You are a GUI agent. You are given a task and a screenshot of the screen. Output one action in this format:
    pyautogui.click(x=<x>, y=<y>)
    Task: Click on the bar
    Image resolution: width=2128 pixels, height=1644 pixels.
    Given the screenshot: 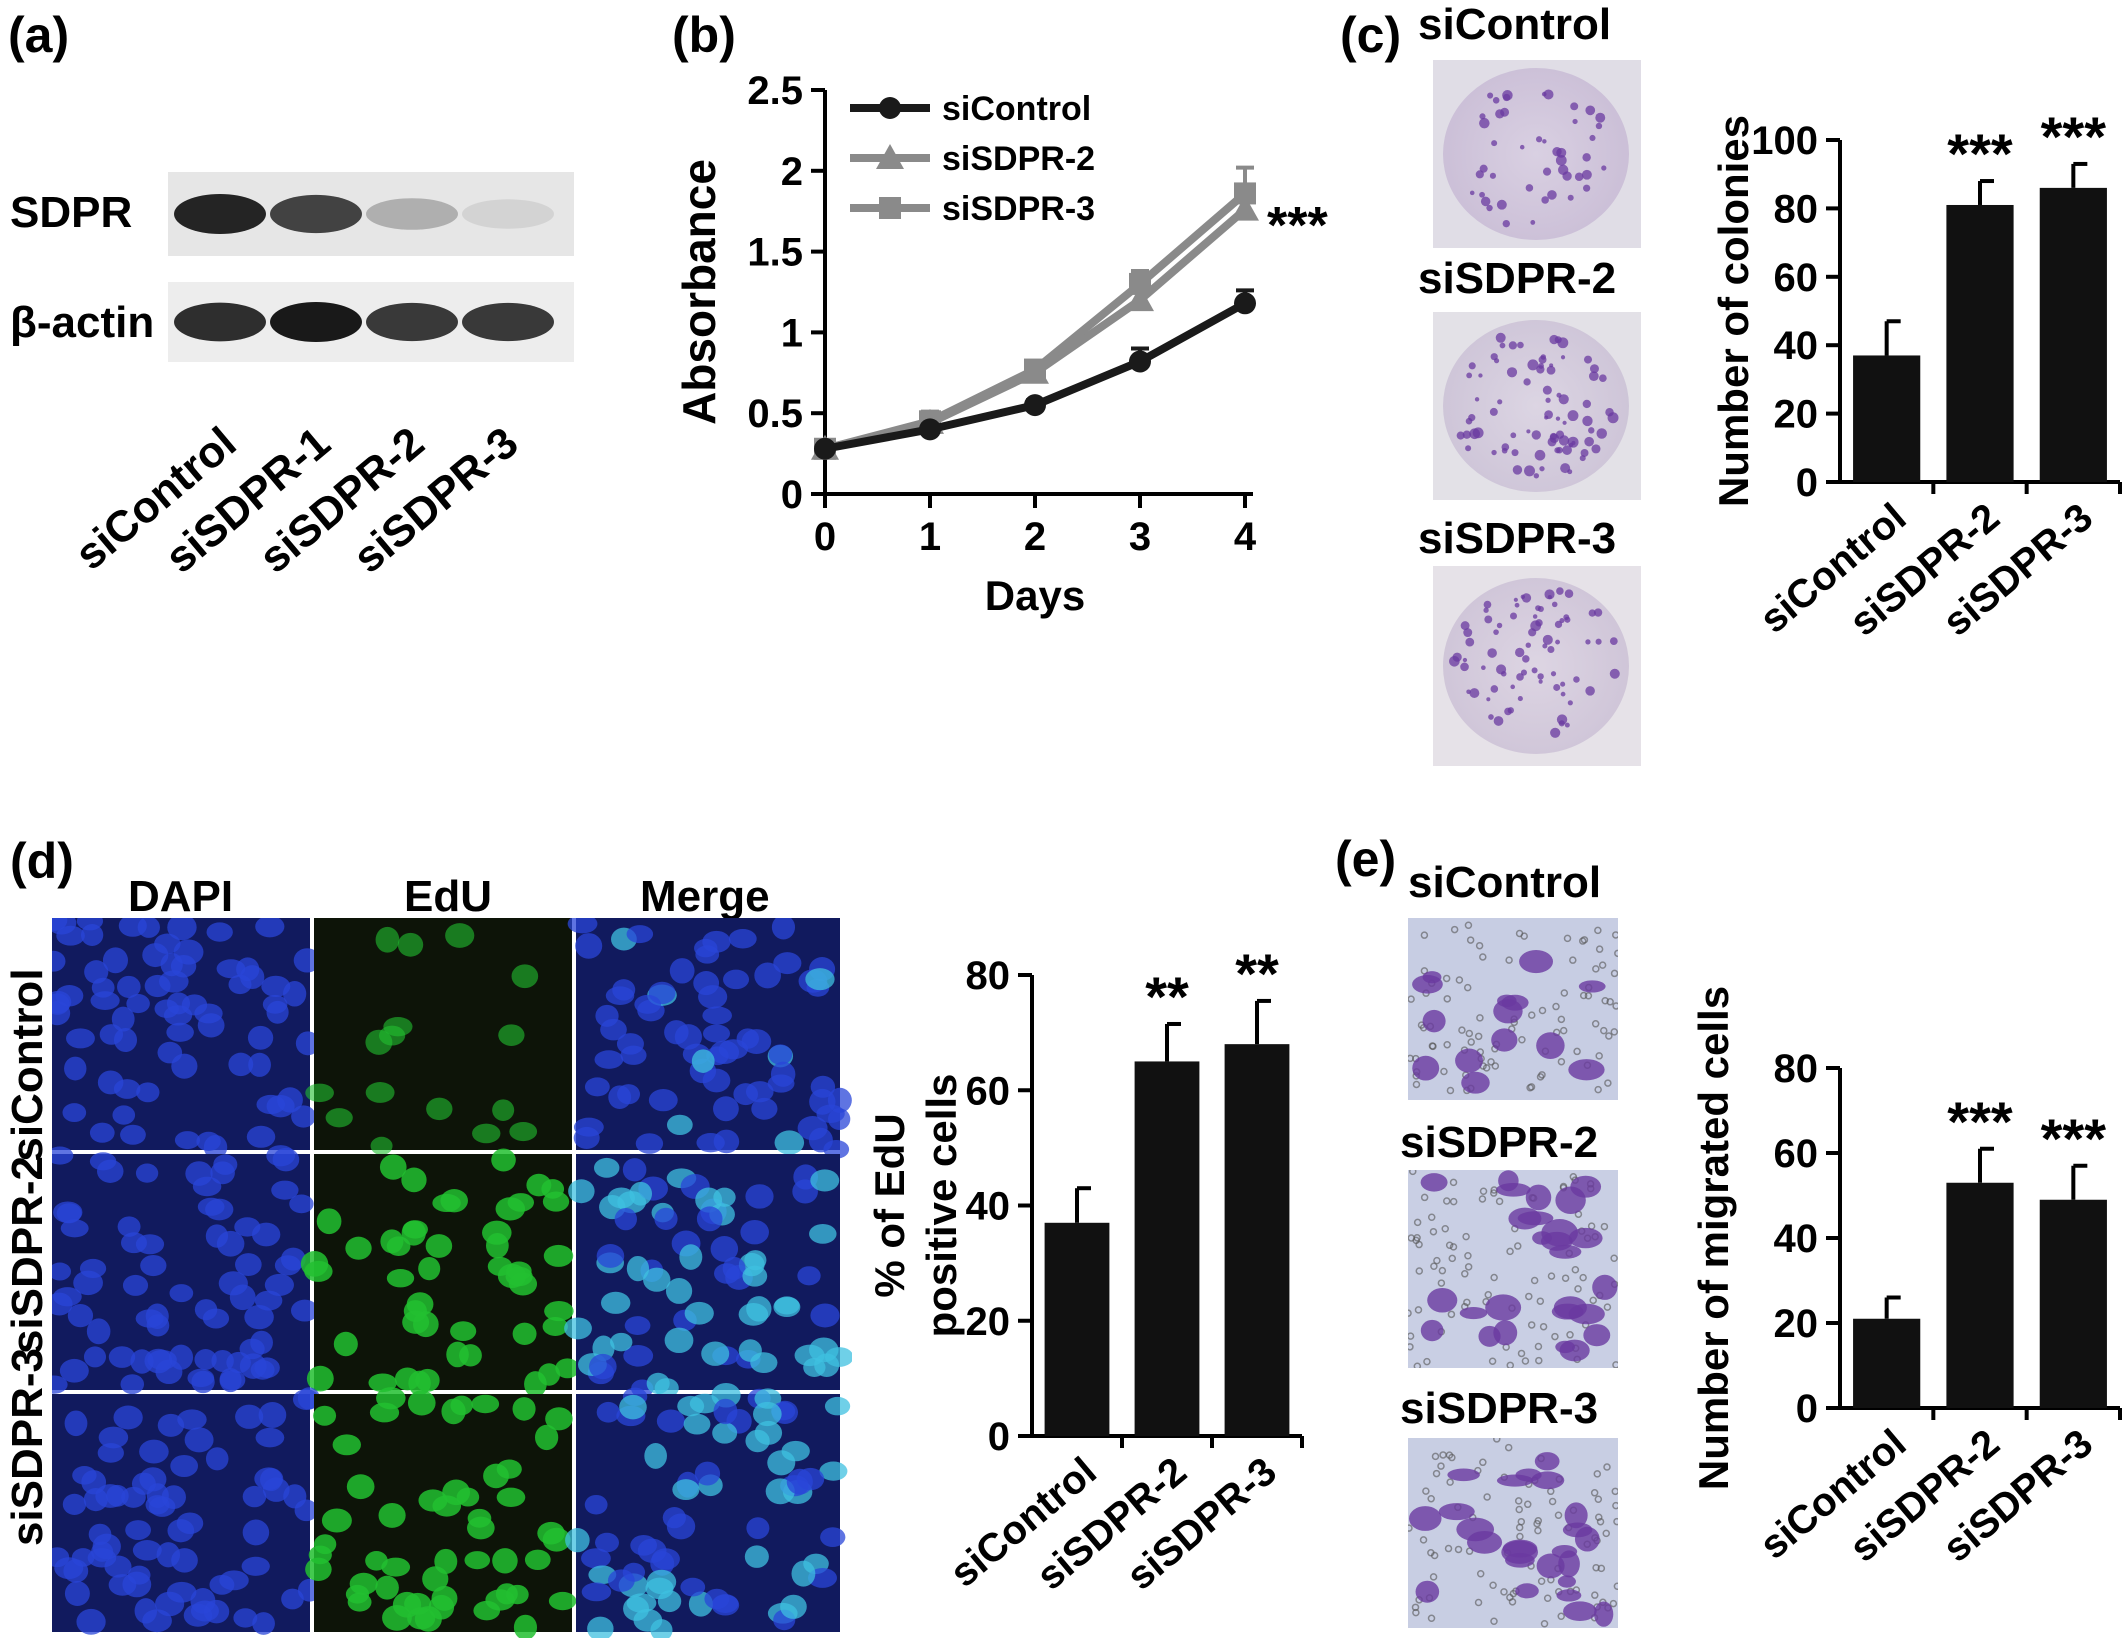 What is the action you would take?
    pyautogui.click(x=1257, y=1240)
    